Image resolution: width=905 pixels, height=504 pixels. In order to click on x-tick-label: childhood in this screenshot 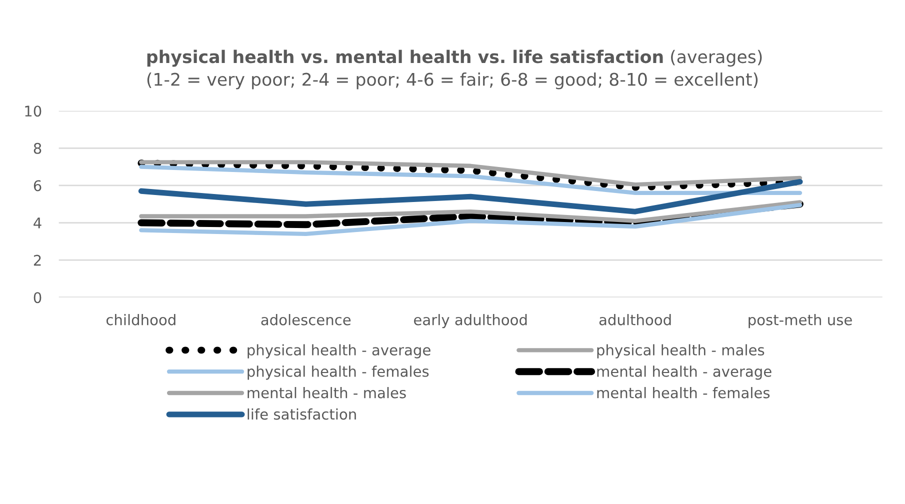, I will do `click(141, 320)`.